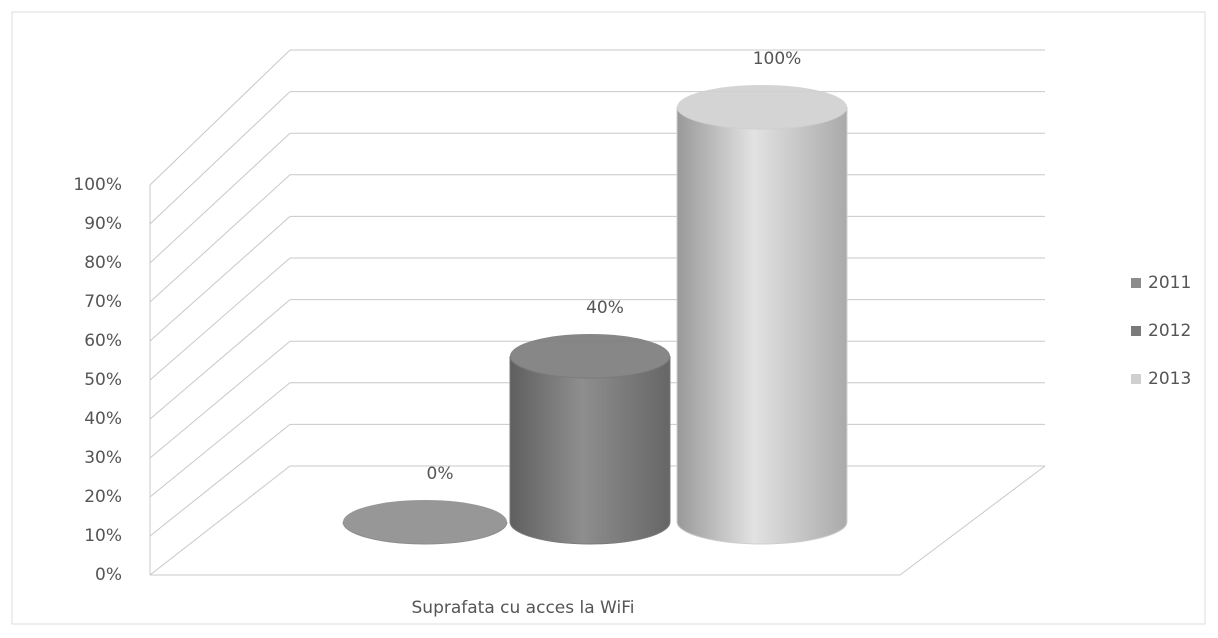 The height and width of the screenshot is (638, 1218). Describe the element at coordinates (97, 185) in the screenshot. I see `y-tick-label: 100%` at that location.